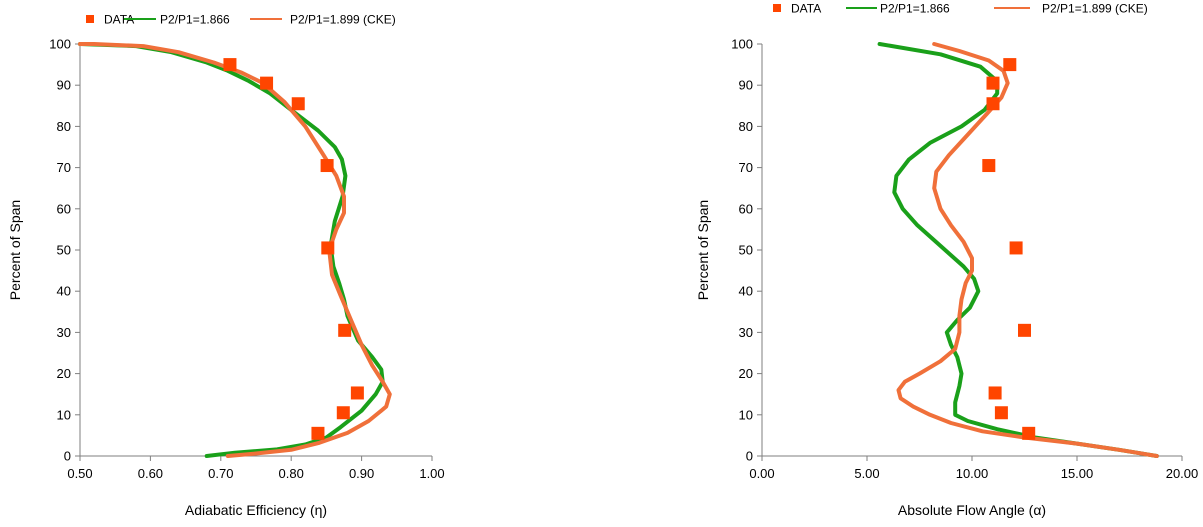  Describe the element at coordinates (220, 473) in the screenshot. I see `x-tick-label: 0.70` at that location.